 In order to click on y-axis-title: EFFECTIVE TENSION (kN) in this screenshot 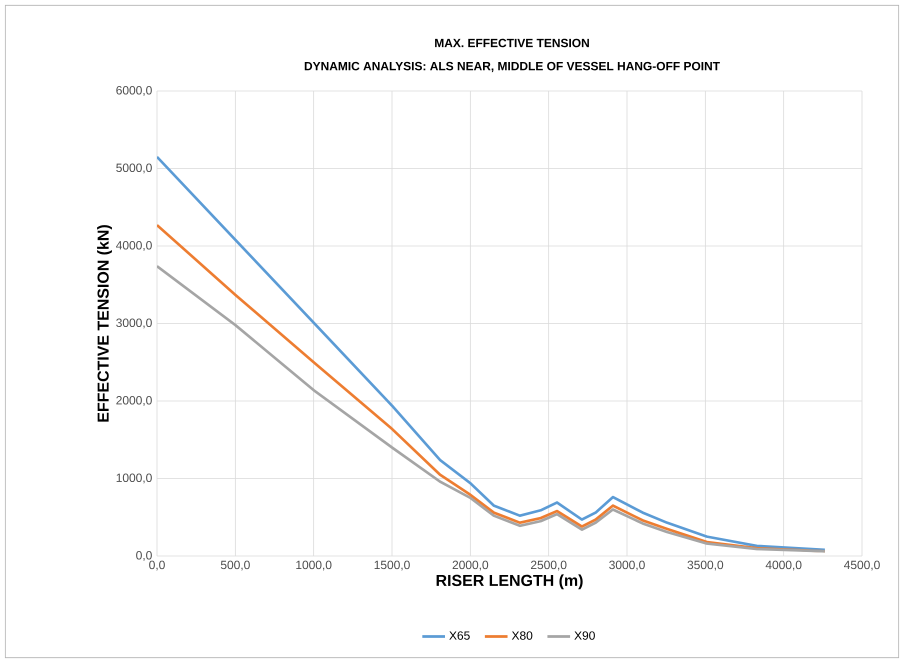, I will do `click(104, 323)`.